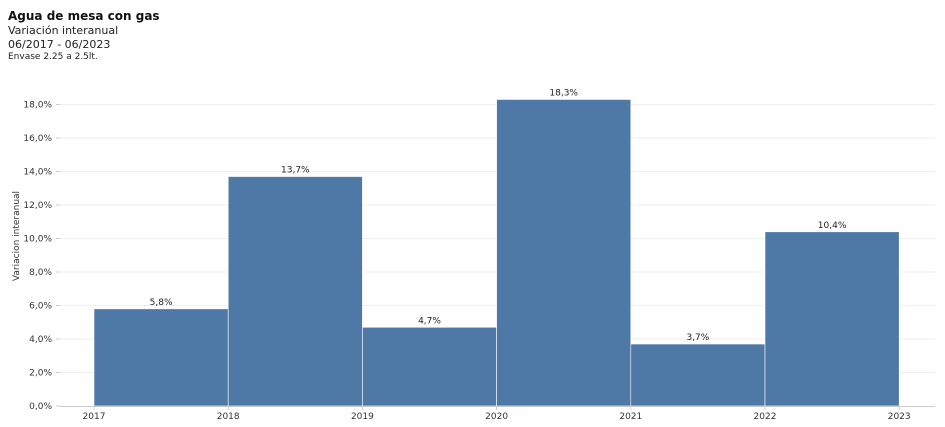 This screenshot has width=945, height=427. I want to click on bar-value-label: 10,4%, so click(832, 226).